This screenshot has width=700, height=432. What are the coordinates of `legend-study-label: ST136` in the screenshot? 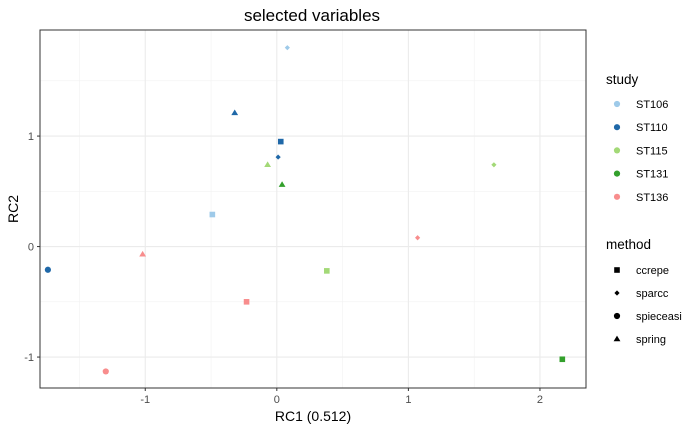 It's located at (652, 198).